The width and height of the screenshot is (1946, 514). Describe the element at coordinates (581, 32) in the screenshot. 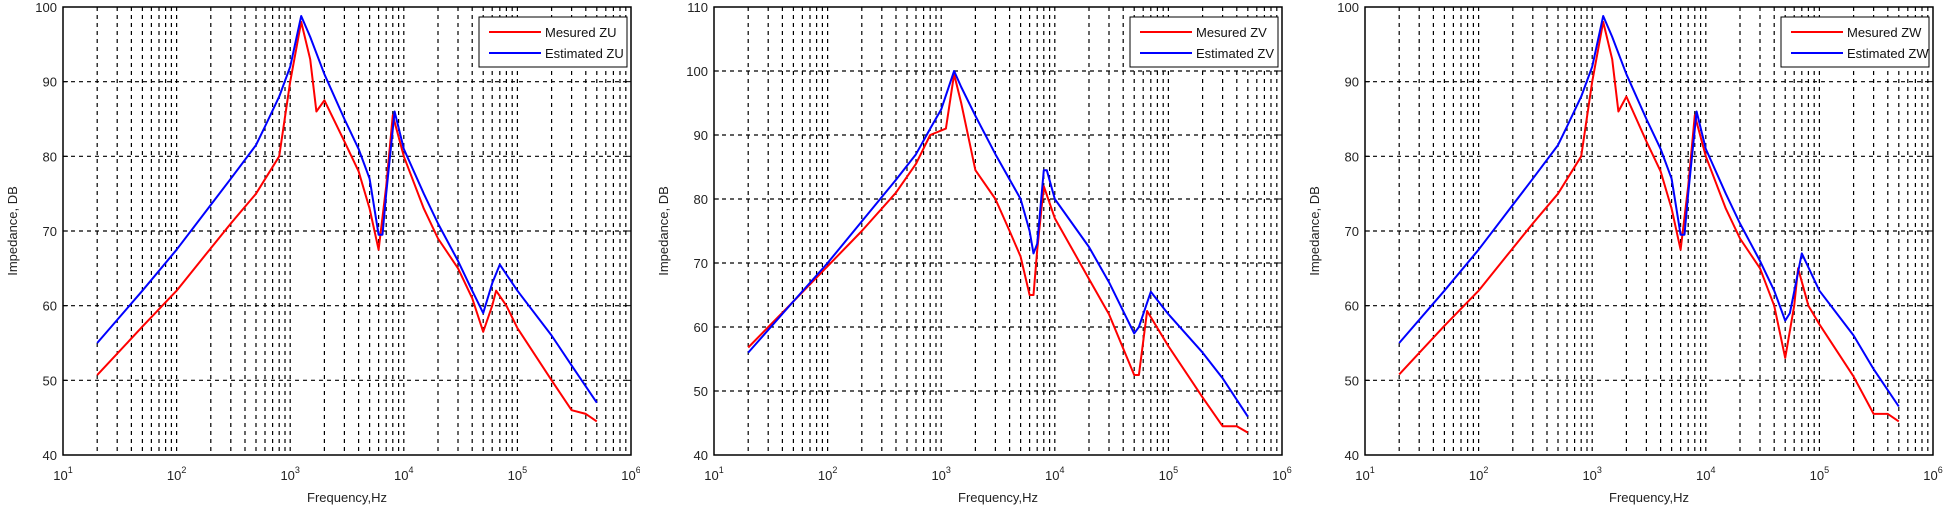

I see `legend-entry: Mesured ZU` at that location.